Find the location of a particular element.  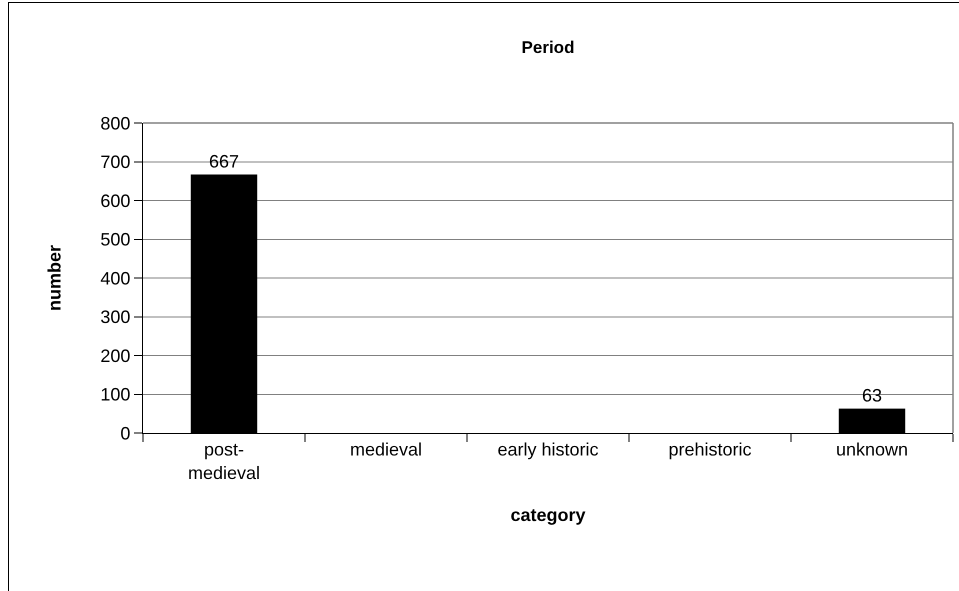

y-tick-label: 100 is located at coordinates (115, 394).